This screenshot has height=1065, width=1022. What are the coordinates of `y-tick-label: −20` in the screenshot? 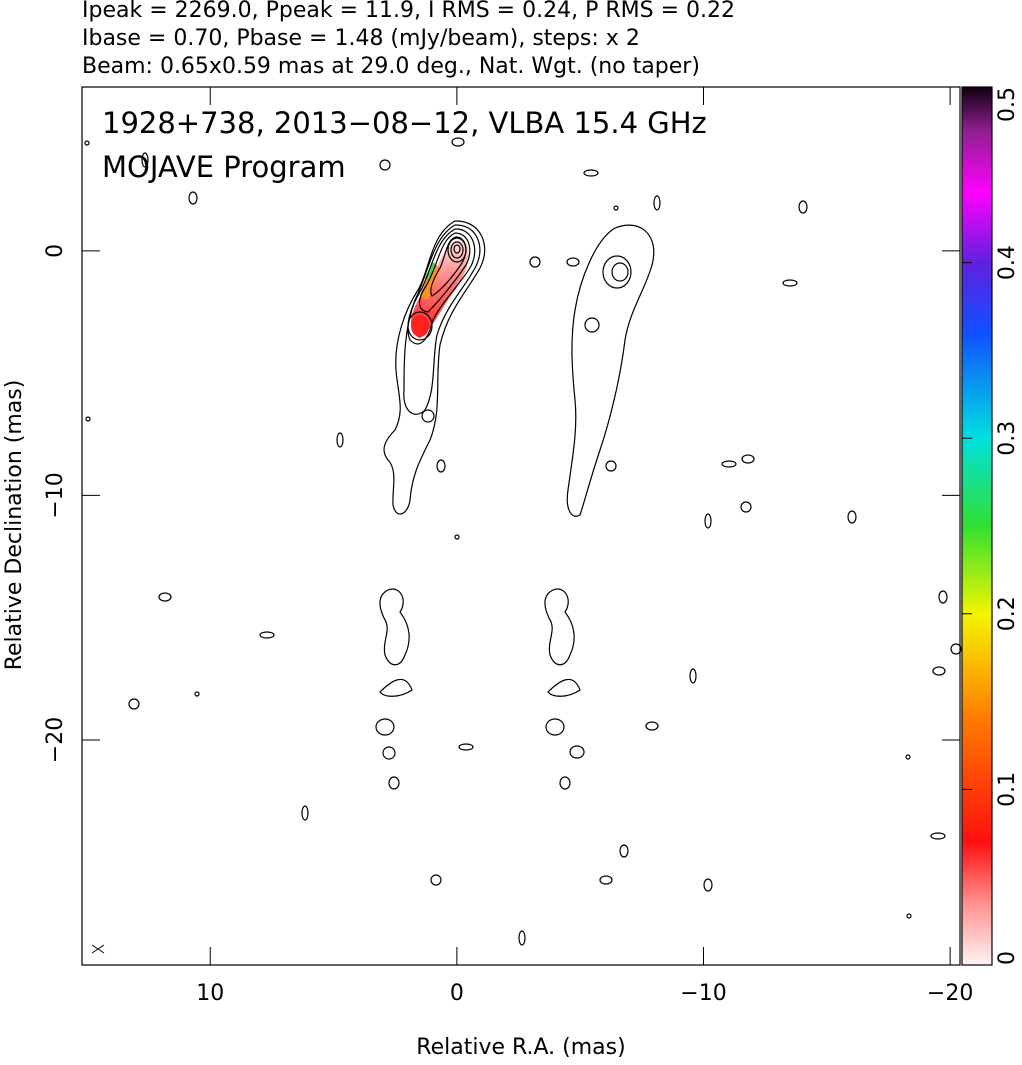 It's located at (55, 740).